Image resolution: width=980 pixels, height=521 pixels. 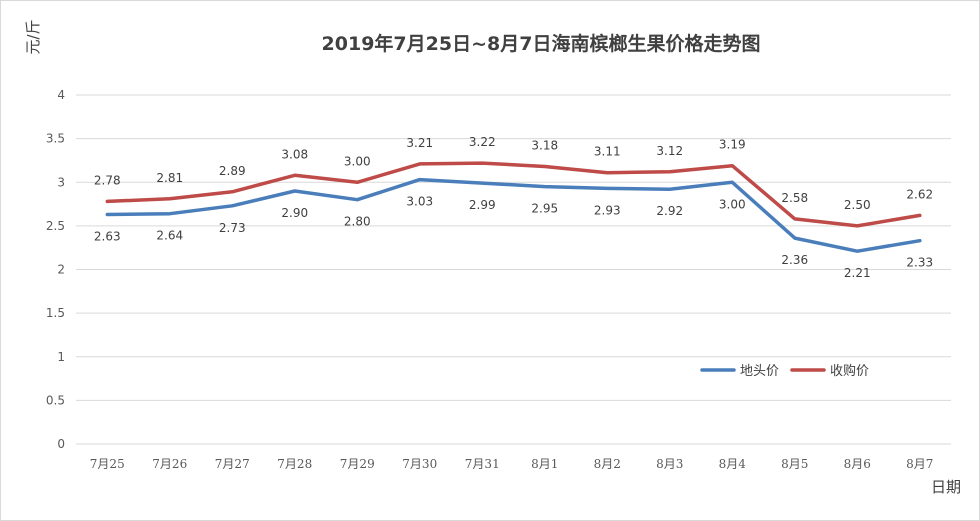 I want to click on data-label: 2.99, so click(x=482, y=205).